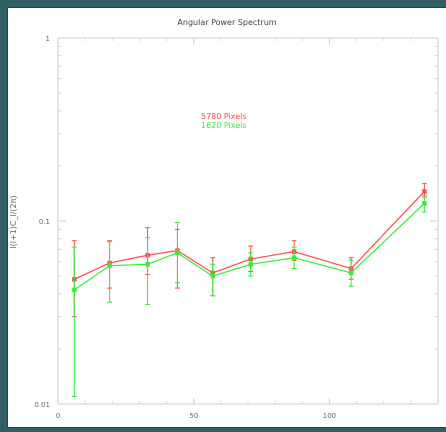  Describe the element at coordinates (224, 116) in the screenshot. I see `legend-item: 5780 Pixels` at that location.